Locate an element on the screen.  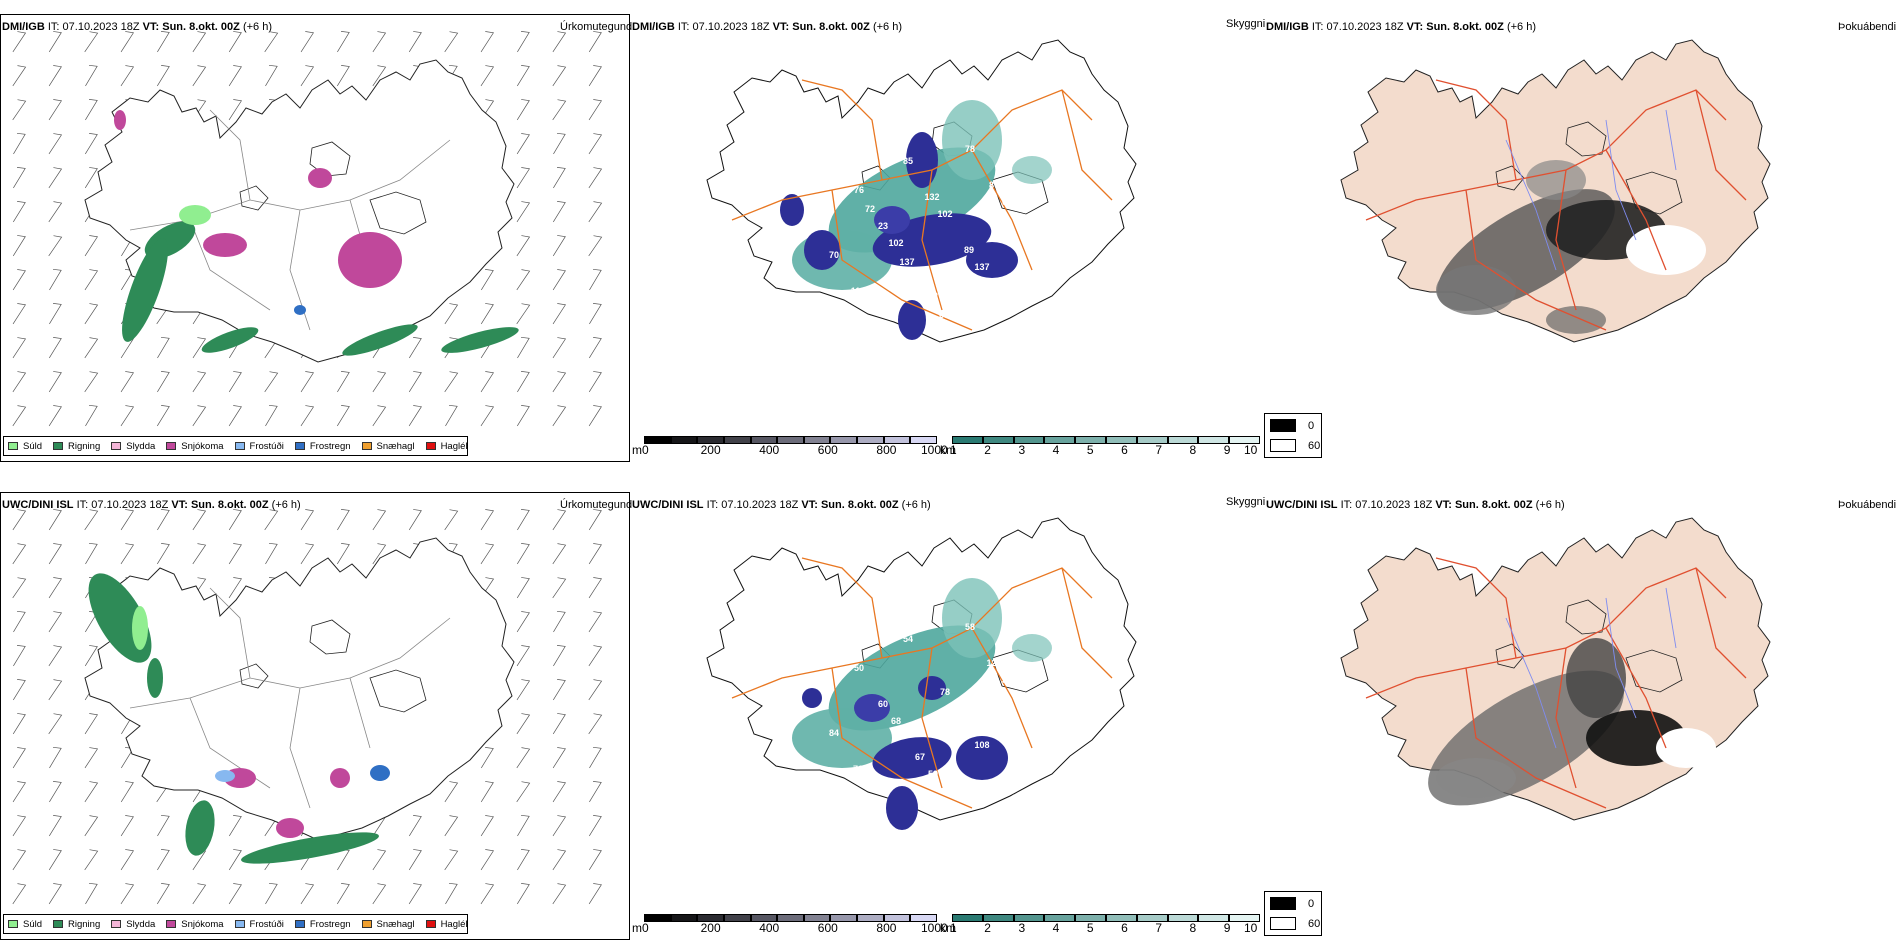
legend-label: Haglél is located at coordinates (454, 446).